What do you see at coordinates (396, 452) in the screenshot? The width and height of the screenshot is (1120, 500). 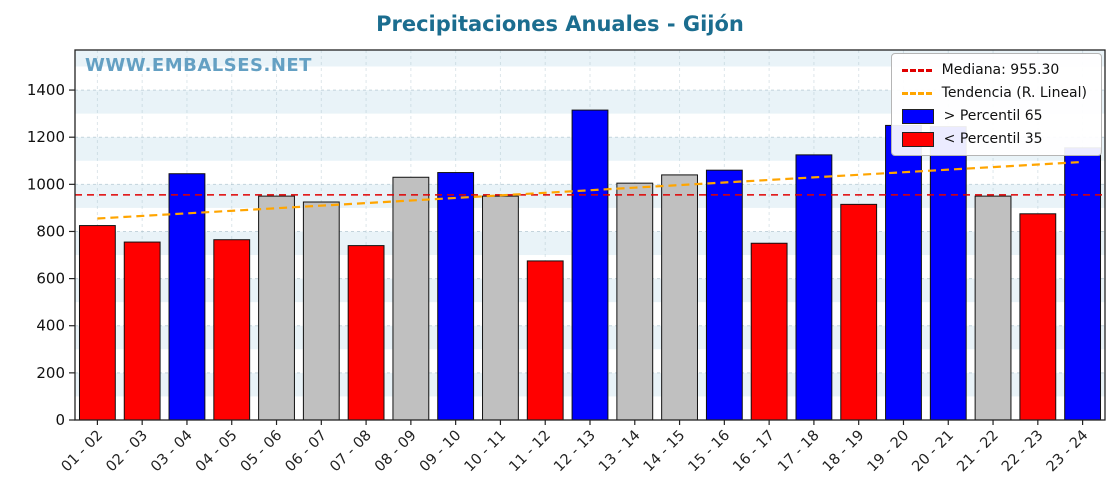 I see `x-tick-label: 08 - 09` at bounding box center [396, 452].